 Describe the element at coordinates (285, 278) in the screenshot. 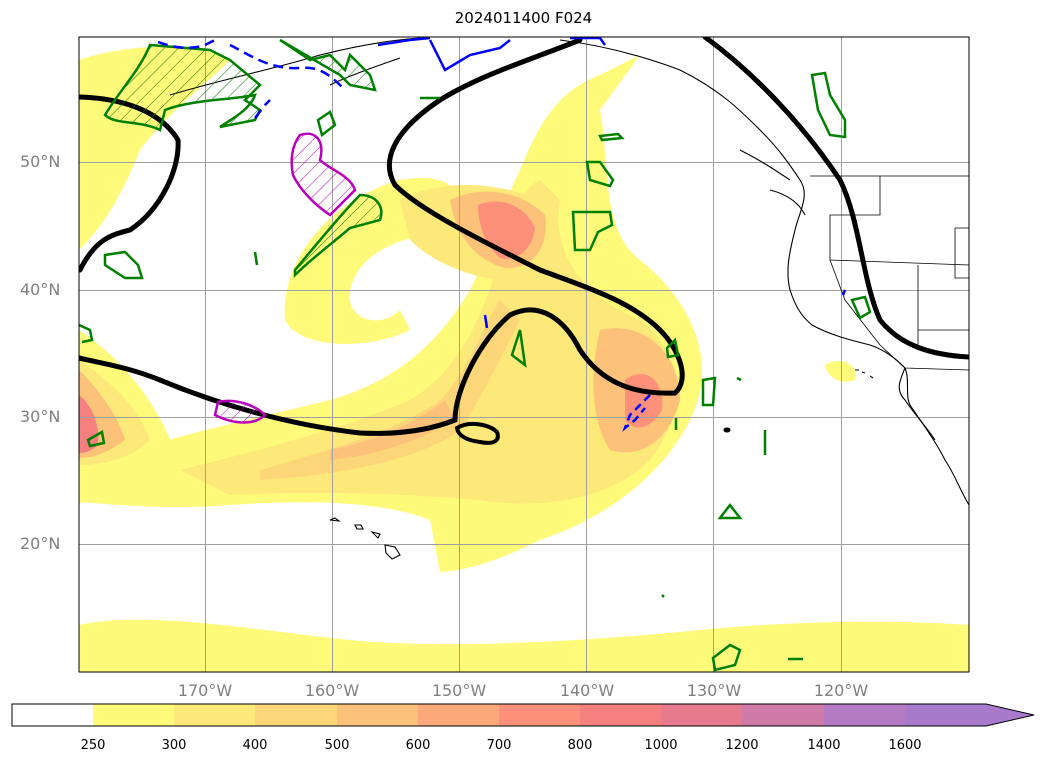

I see `magenta-contours` at that location.